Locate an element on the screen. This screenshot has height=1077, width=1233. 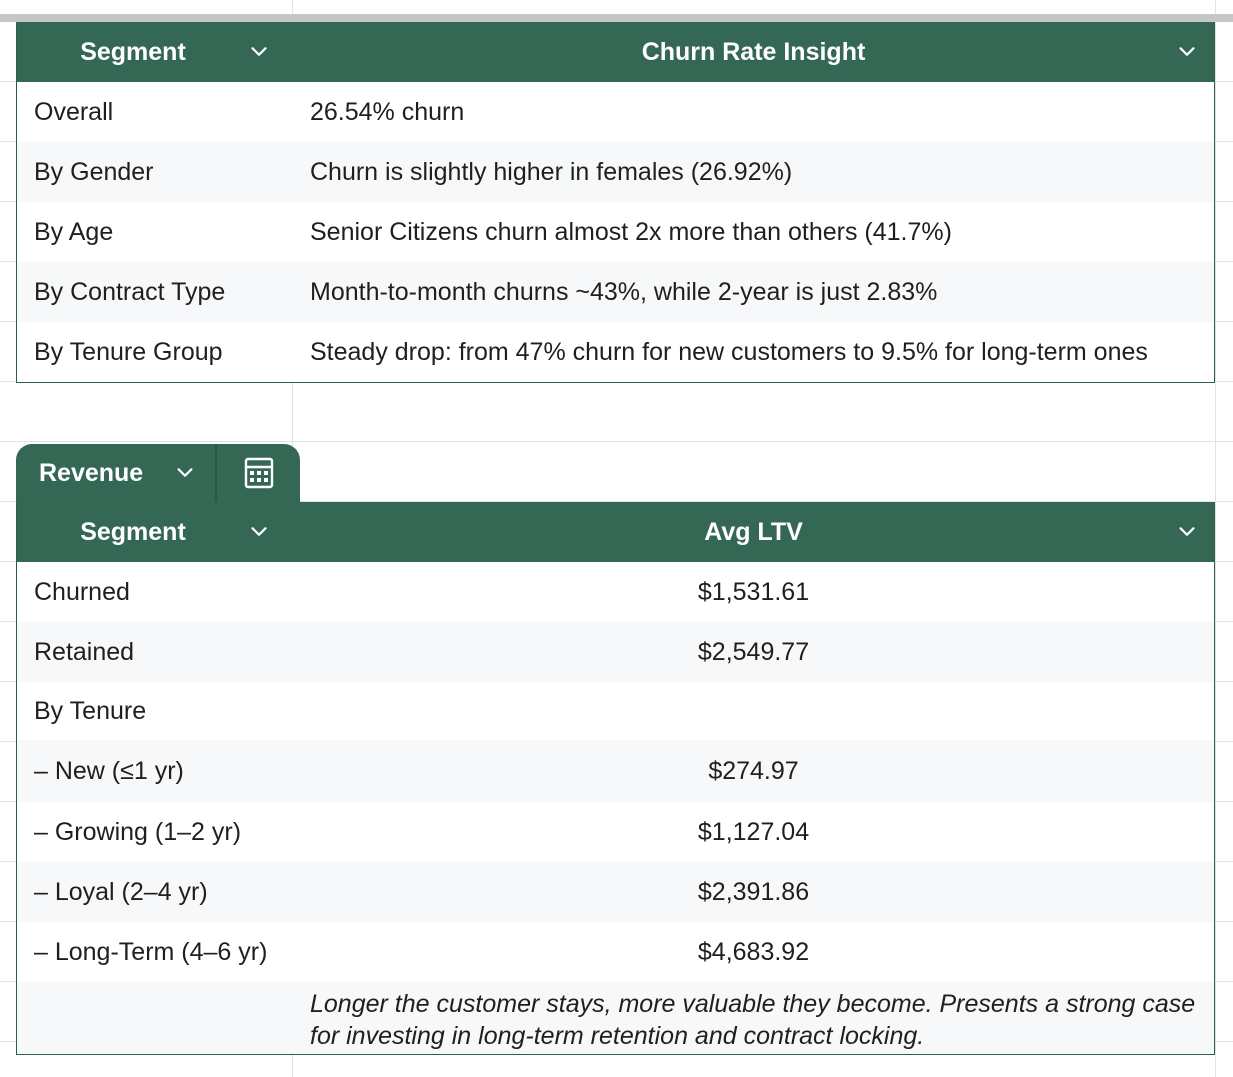
ltv-cell: $1,127.04 is located at coordinates (753, 831).